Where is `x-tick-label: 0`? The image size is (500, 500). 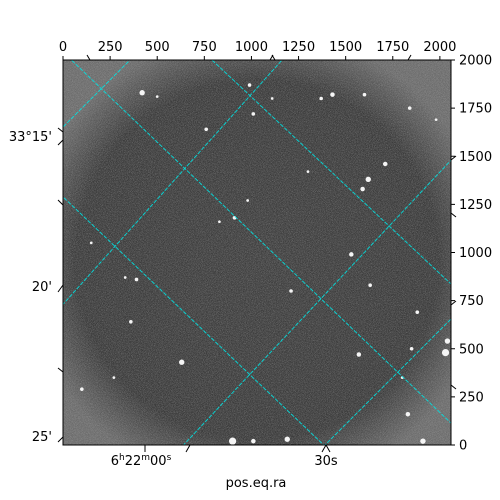 x-tick-label: 0 is located at coordinates (63, 47).